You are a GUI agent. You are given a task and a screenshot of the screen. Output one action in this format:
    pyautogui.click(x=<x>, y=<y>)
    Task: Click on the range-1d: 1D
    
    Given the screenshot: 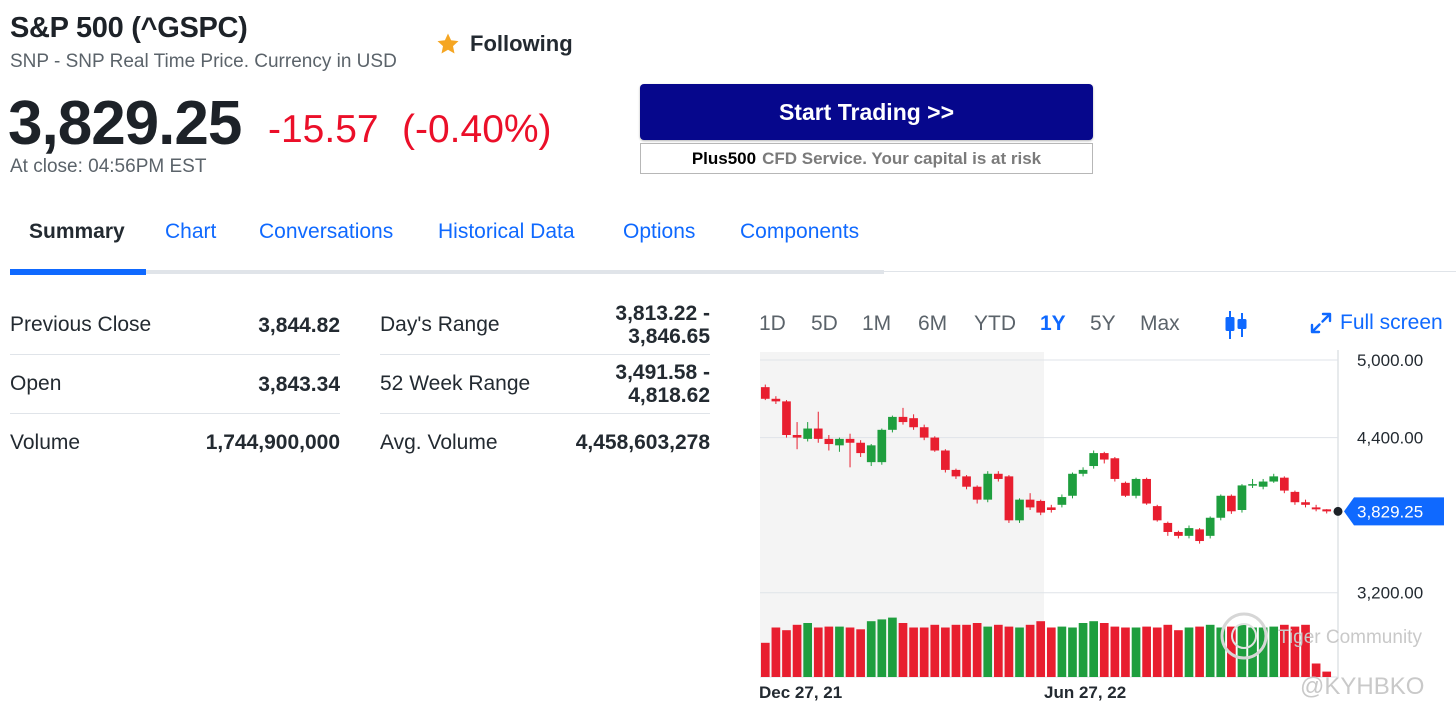 What is the action you would take?
    pyautogui.click(x=772, y=323)
    